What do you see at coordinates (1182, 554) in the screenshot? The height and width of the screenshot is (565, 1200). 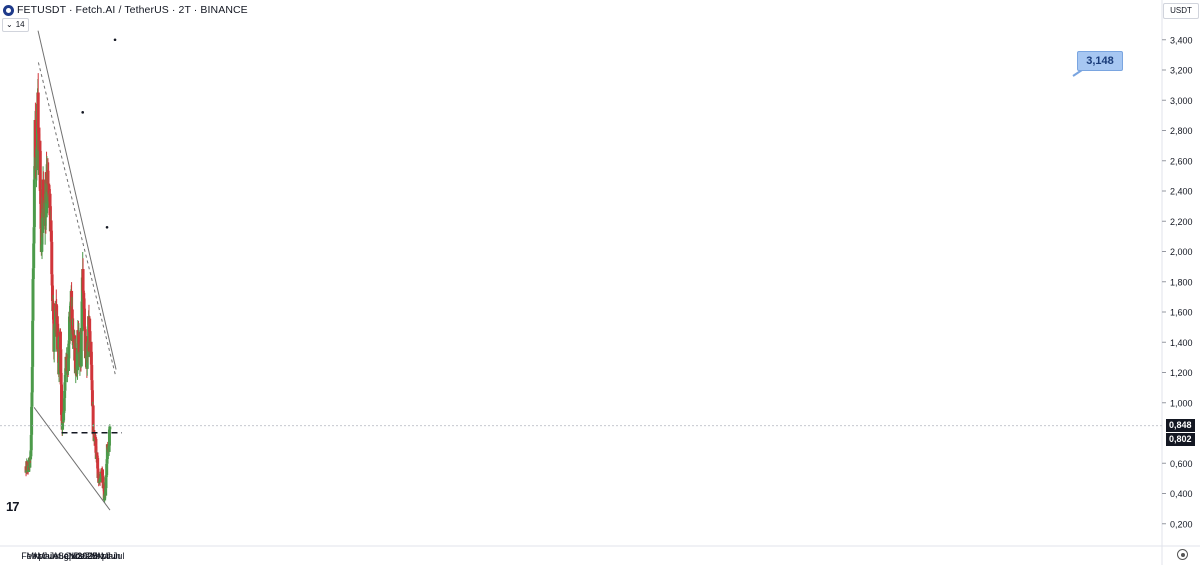 I see `settings-icon` at bounding box center [1182, 554].